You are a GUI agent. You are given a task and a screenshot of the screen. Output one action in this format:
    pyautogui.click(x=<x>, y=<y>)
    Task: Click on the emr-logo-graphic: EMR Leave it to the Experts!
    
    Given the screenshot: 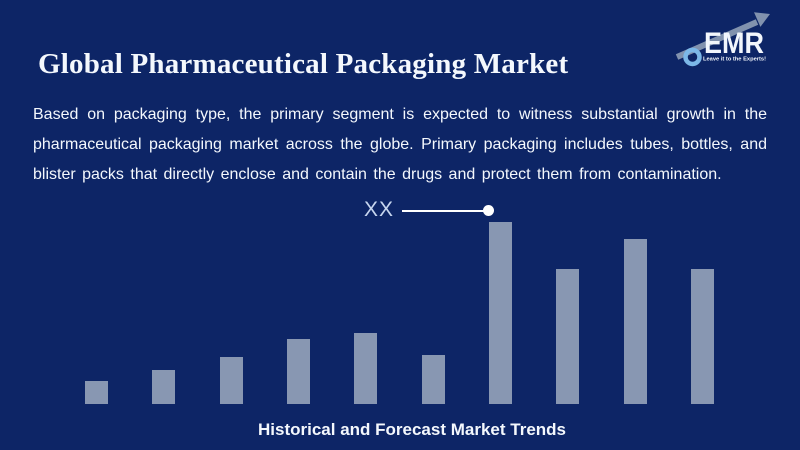 What is the action you would take?
    pyautogui.click(x=722, y=39)
    